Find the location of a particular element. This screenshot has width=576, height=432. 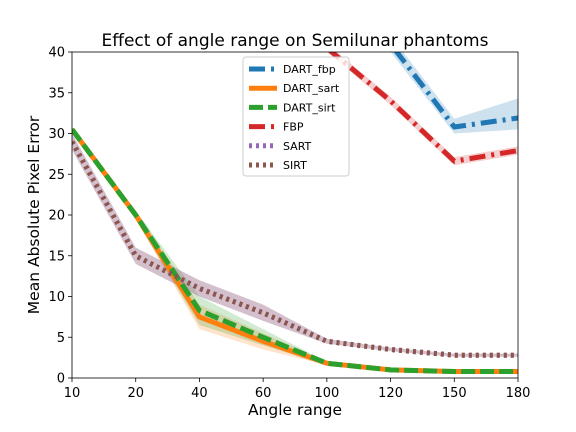

x-tick-label: 120 is located at coordinates (390, 393).